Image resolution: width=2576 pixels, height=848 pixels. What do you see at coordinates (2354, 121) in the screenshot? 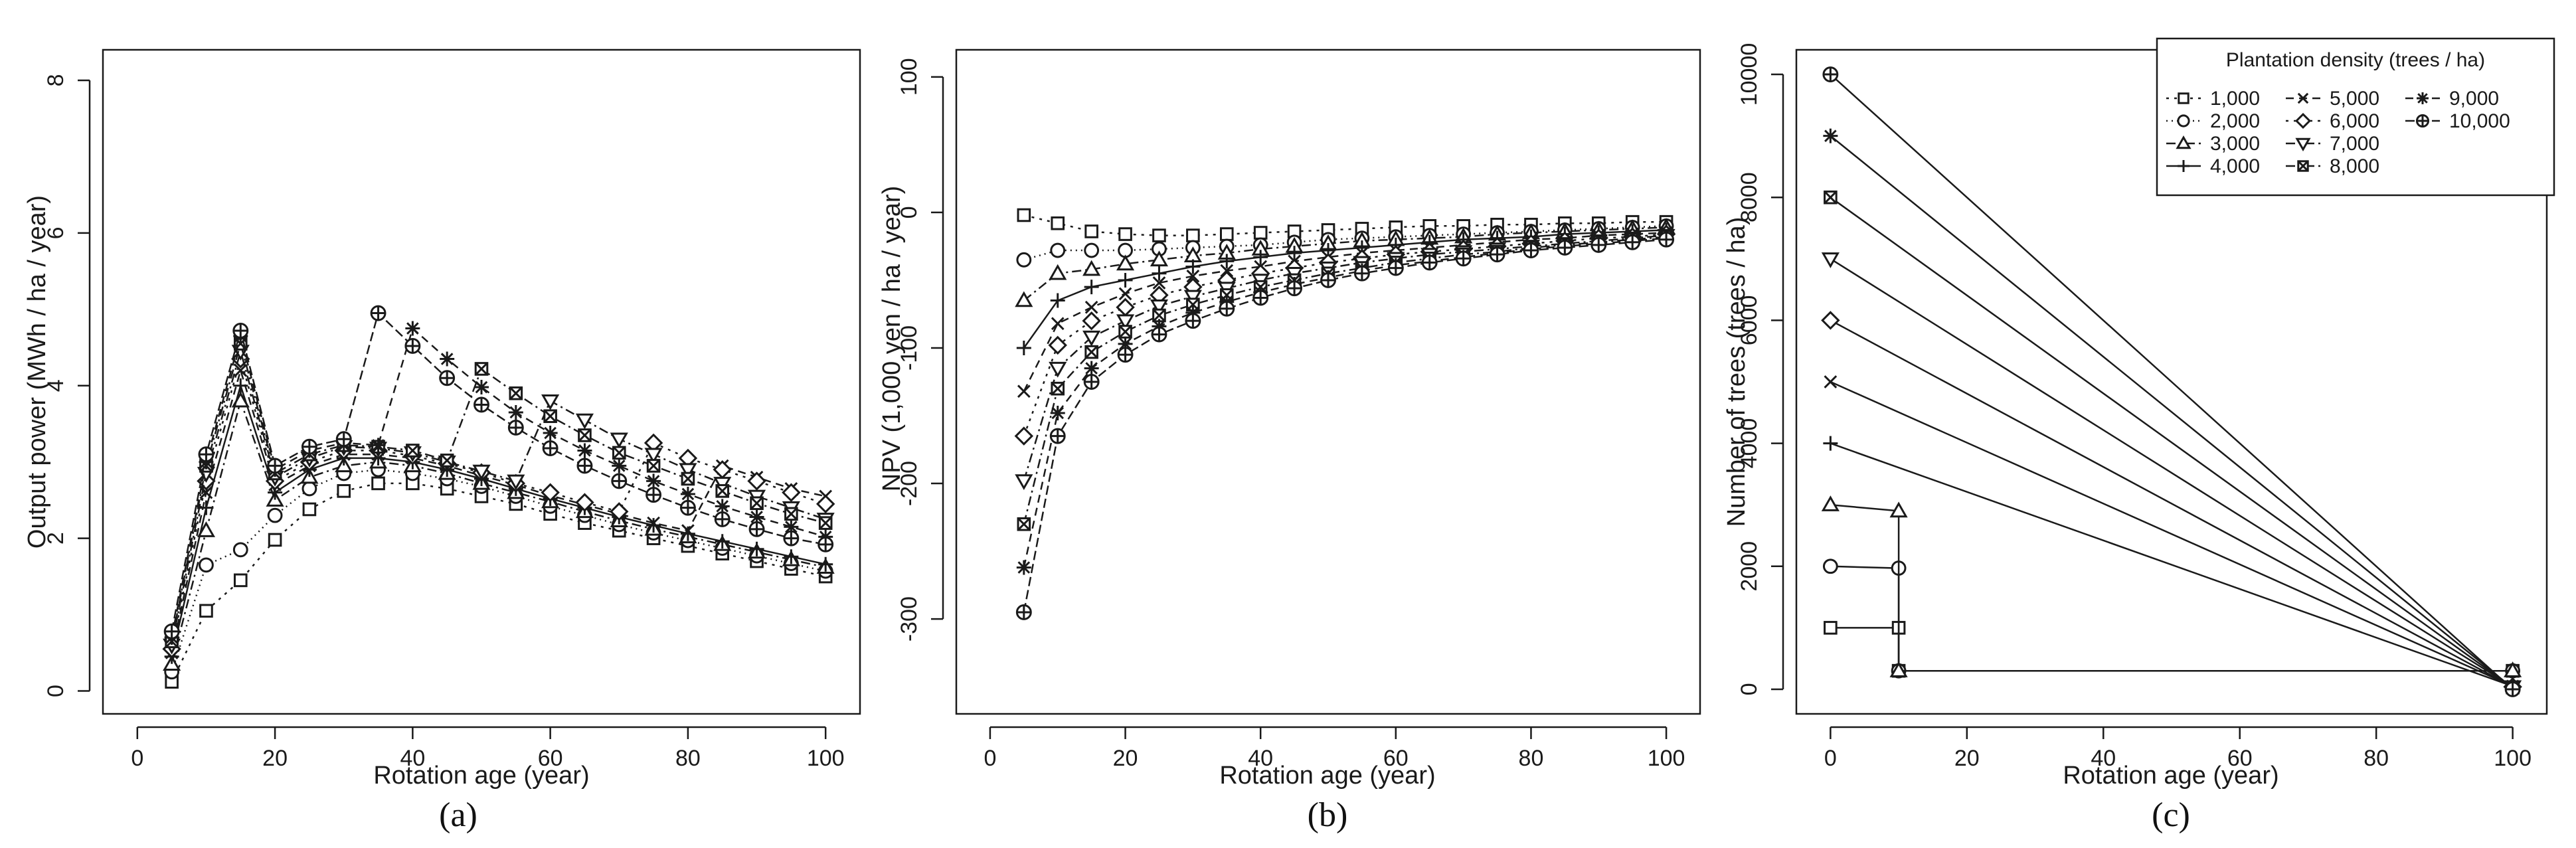
I see `legend-label: 6,000` at bounding box center [2354, 121].